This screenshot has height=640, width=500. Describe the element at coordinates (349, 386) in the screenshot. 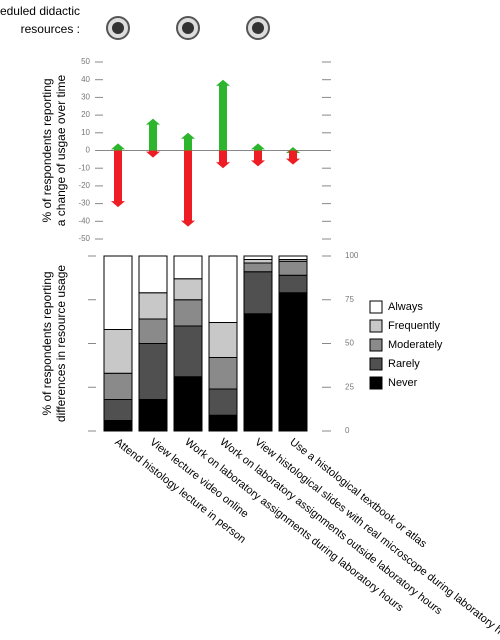

I see `y-tick-label: 25` at that location.